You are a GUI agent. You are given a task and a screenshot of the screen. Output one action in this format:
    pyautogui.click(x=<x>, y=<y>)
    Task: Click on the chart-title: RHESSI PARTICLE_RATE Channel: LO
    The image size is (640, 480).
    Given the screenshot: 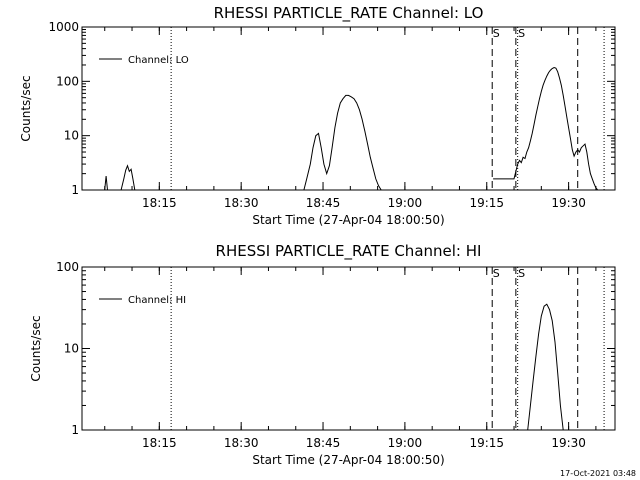 What is the action you would take?
    pyautogui.click(x=349, y=13)
    